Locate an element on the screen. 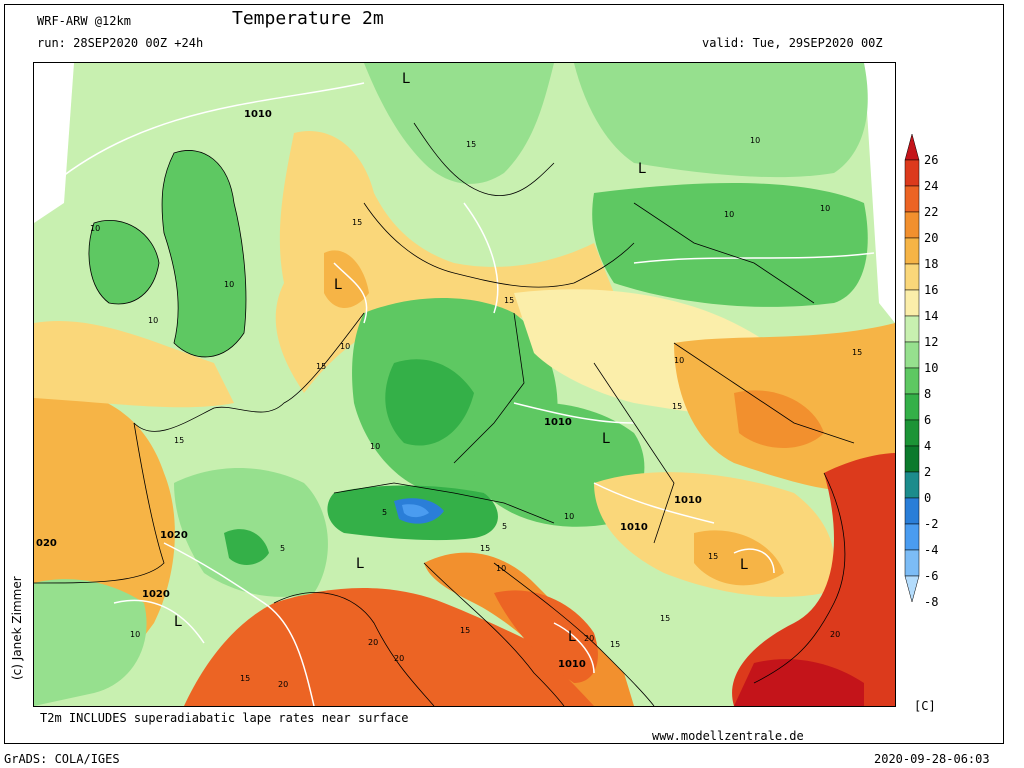  copyright-credit: (c) Janek Zimmer is located at coordinates (17, 628).